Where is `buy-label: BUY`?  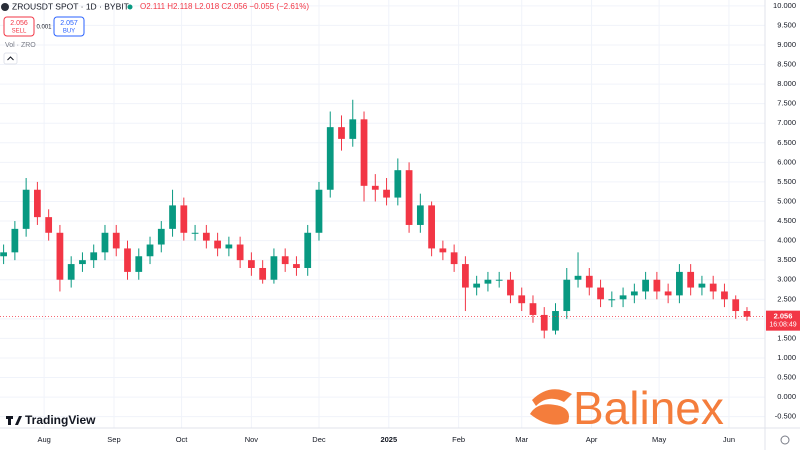
buy-label: BUY is located at coordinates (69, 32).